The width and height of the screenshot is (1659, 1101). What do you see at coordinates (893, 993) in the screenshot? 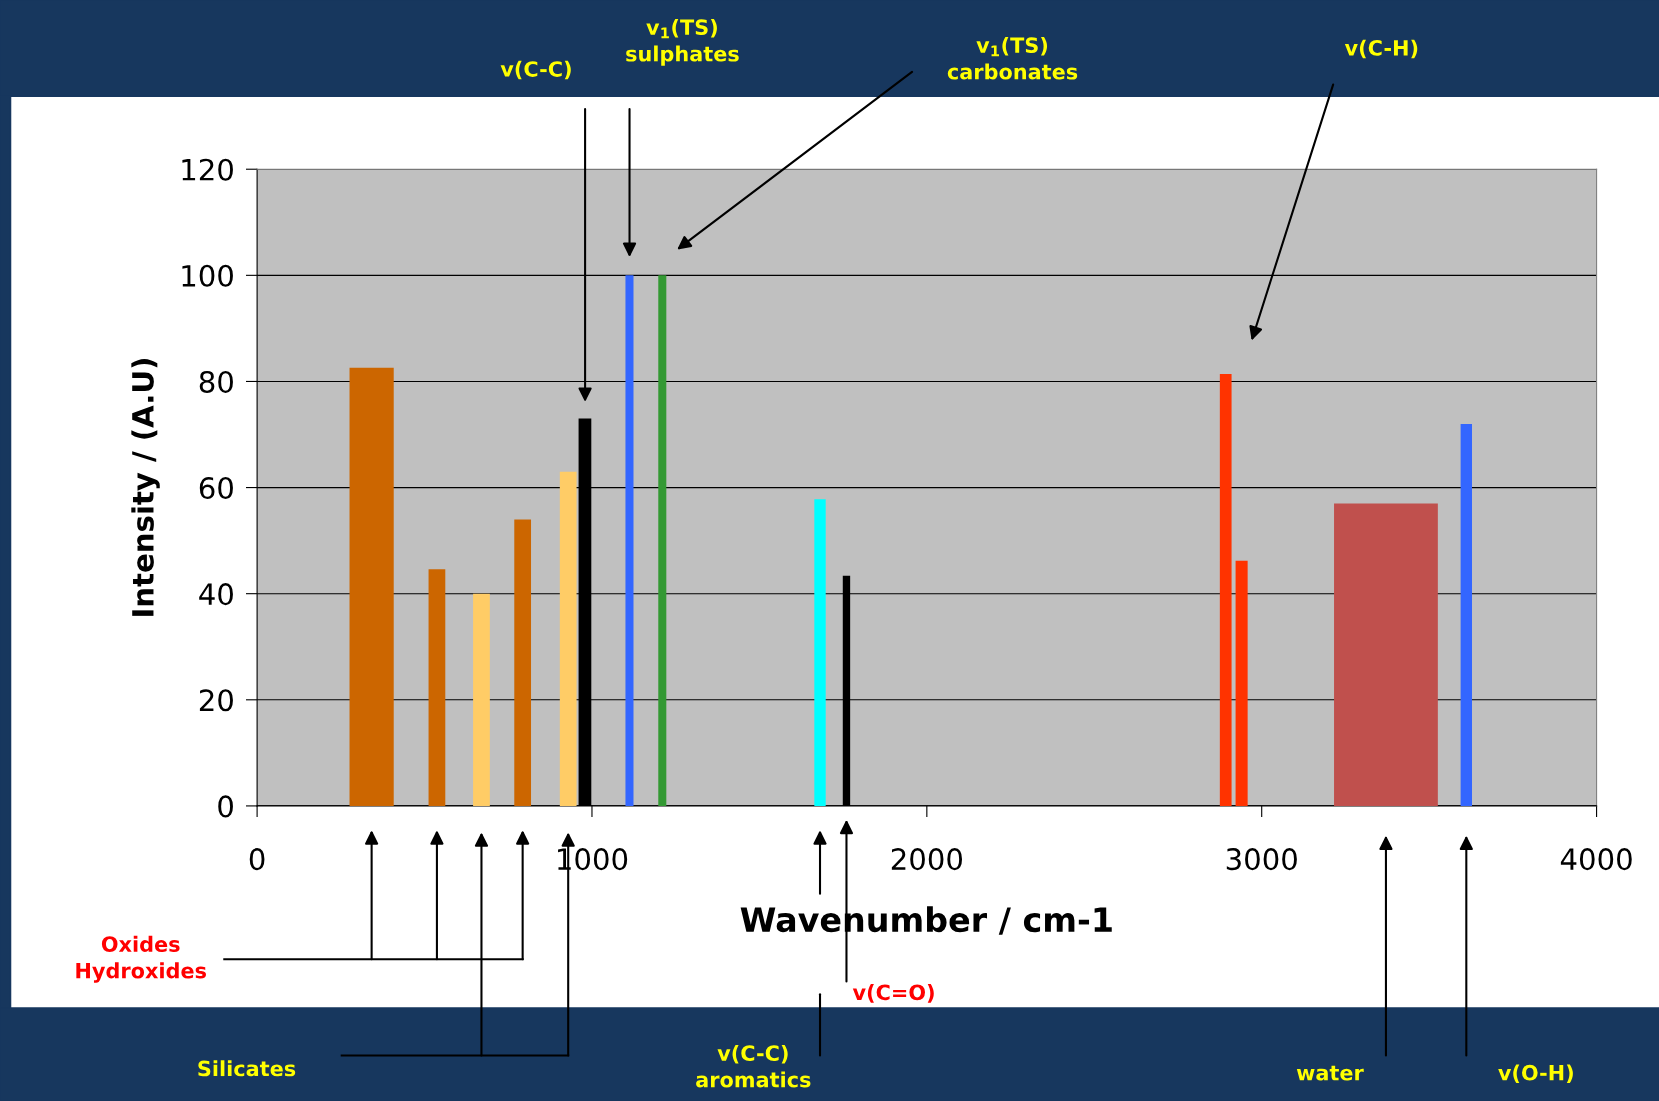
I see `text: v(C=O)` at bounding box center [893, 993].